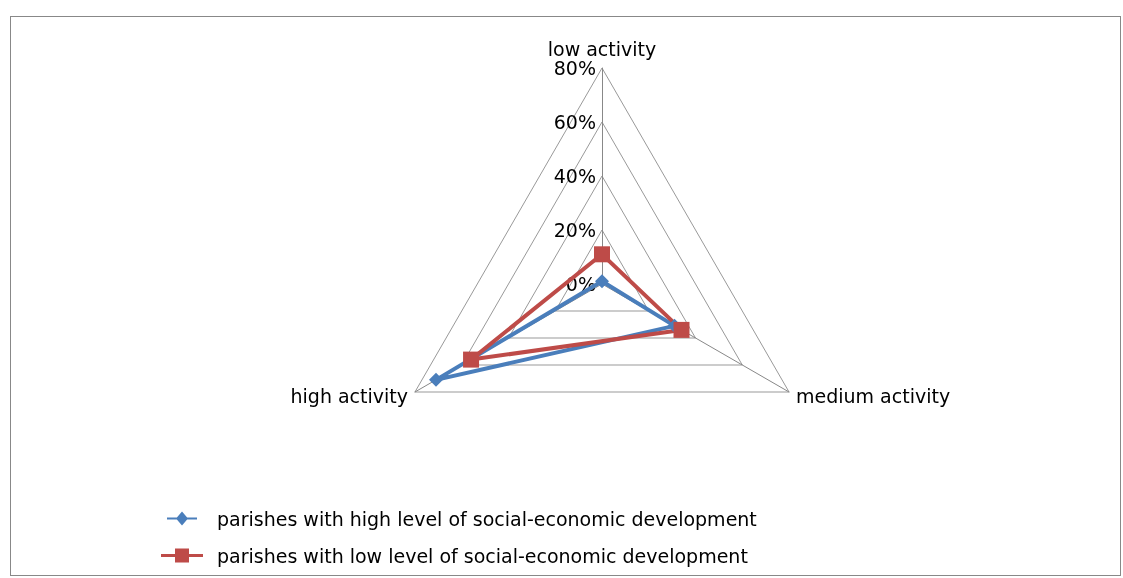 The image size is (1123, 578). What do you see at coordinates (349, 396) in the screenshot?
I see `spoke-label: high activity` at bounding box center [349, 396].